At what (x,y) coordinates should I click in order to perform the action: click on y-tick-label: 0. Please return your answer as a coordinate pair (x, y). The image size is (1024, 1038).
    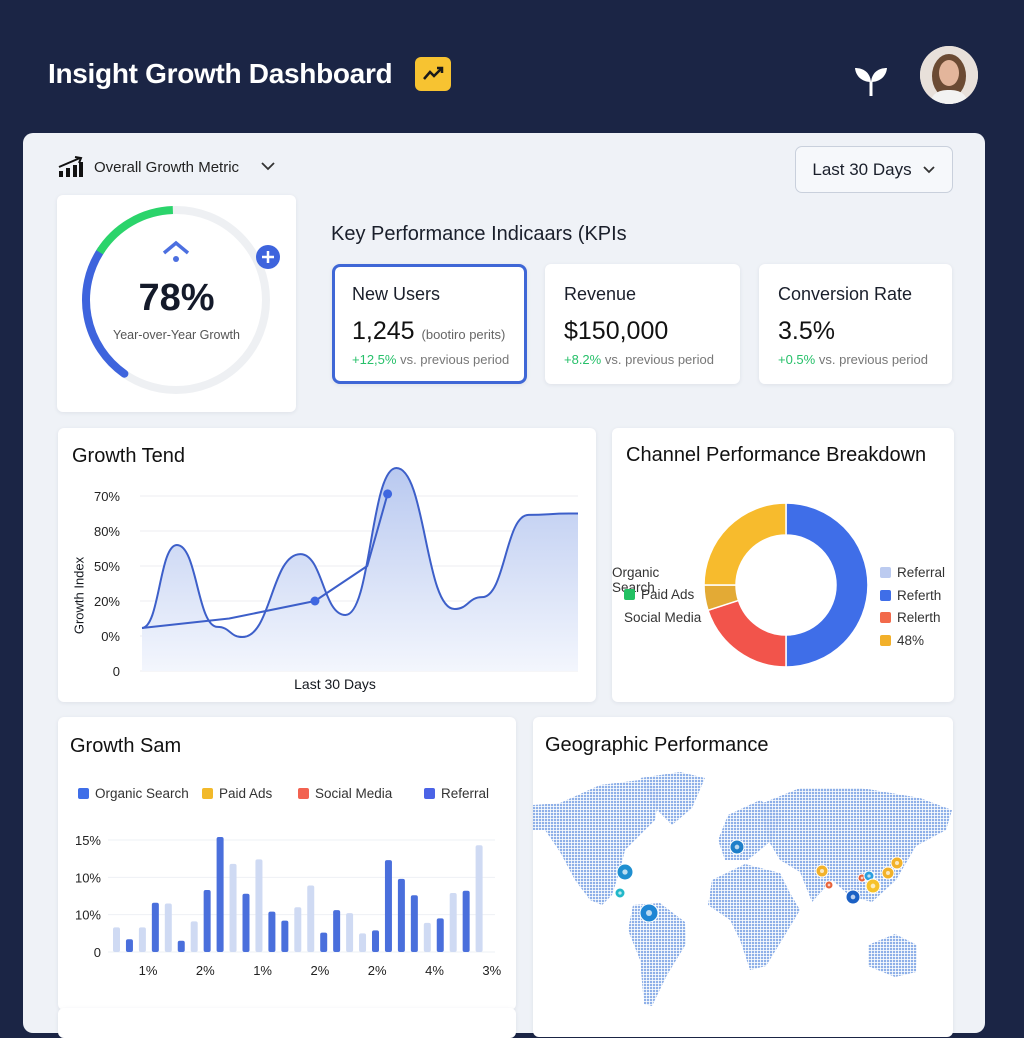
    Looking at the image, I should click on (97, 952).